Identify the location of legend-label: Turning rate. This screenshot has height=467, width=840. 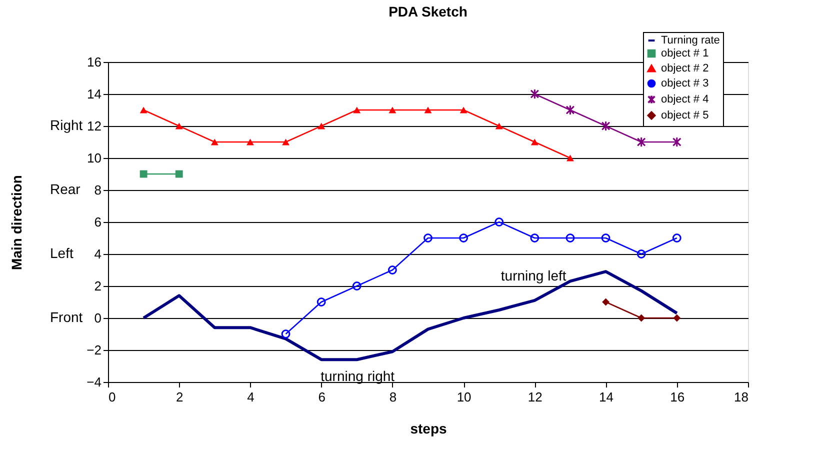
(690, 40).